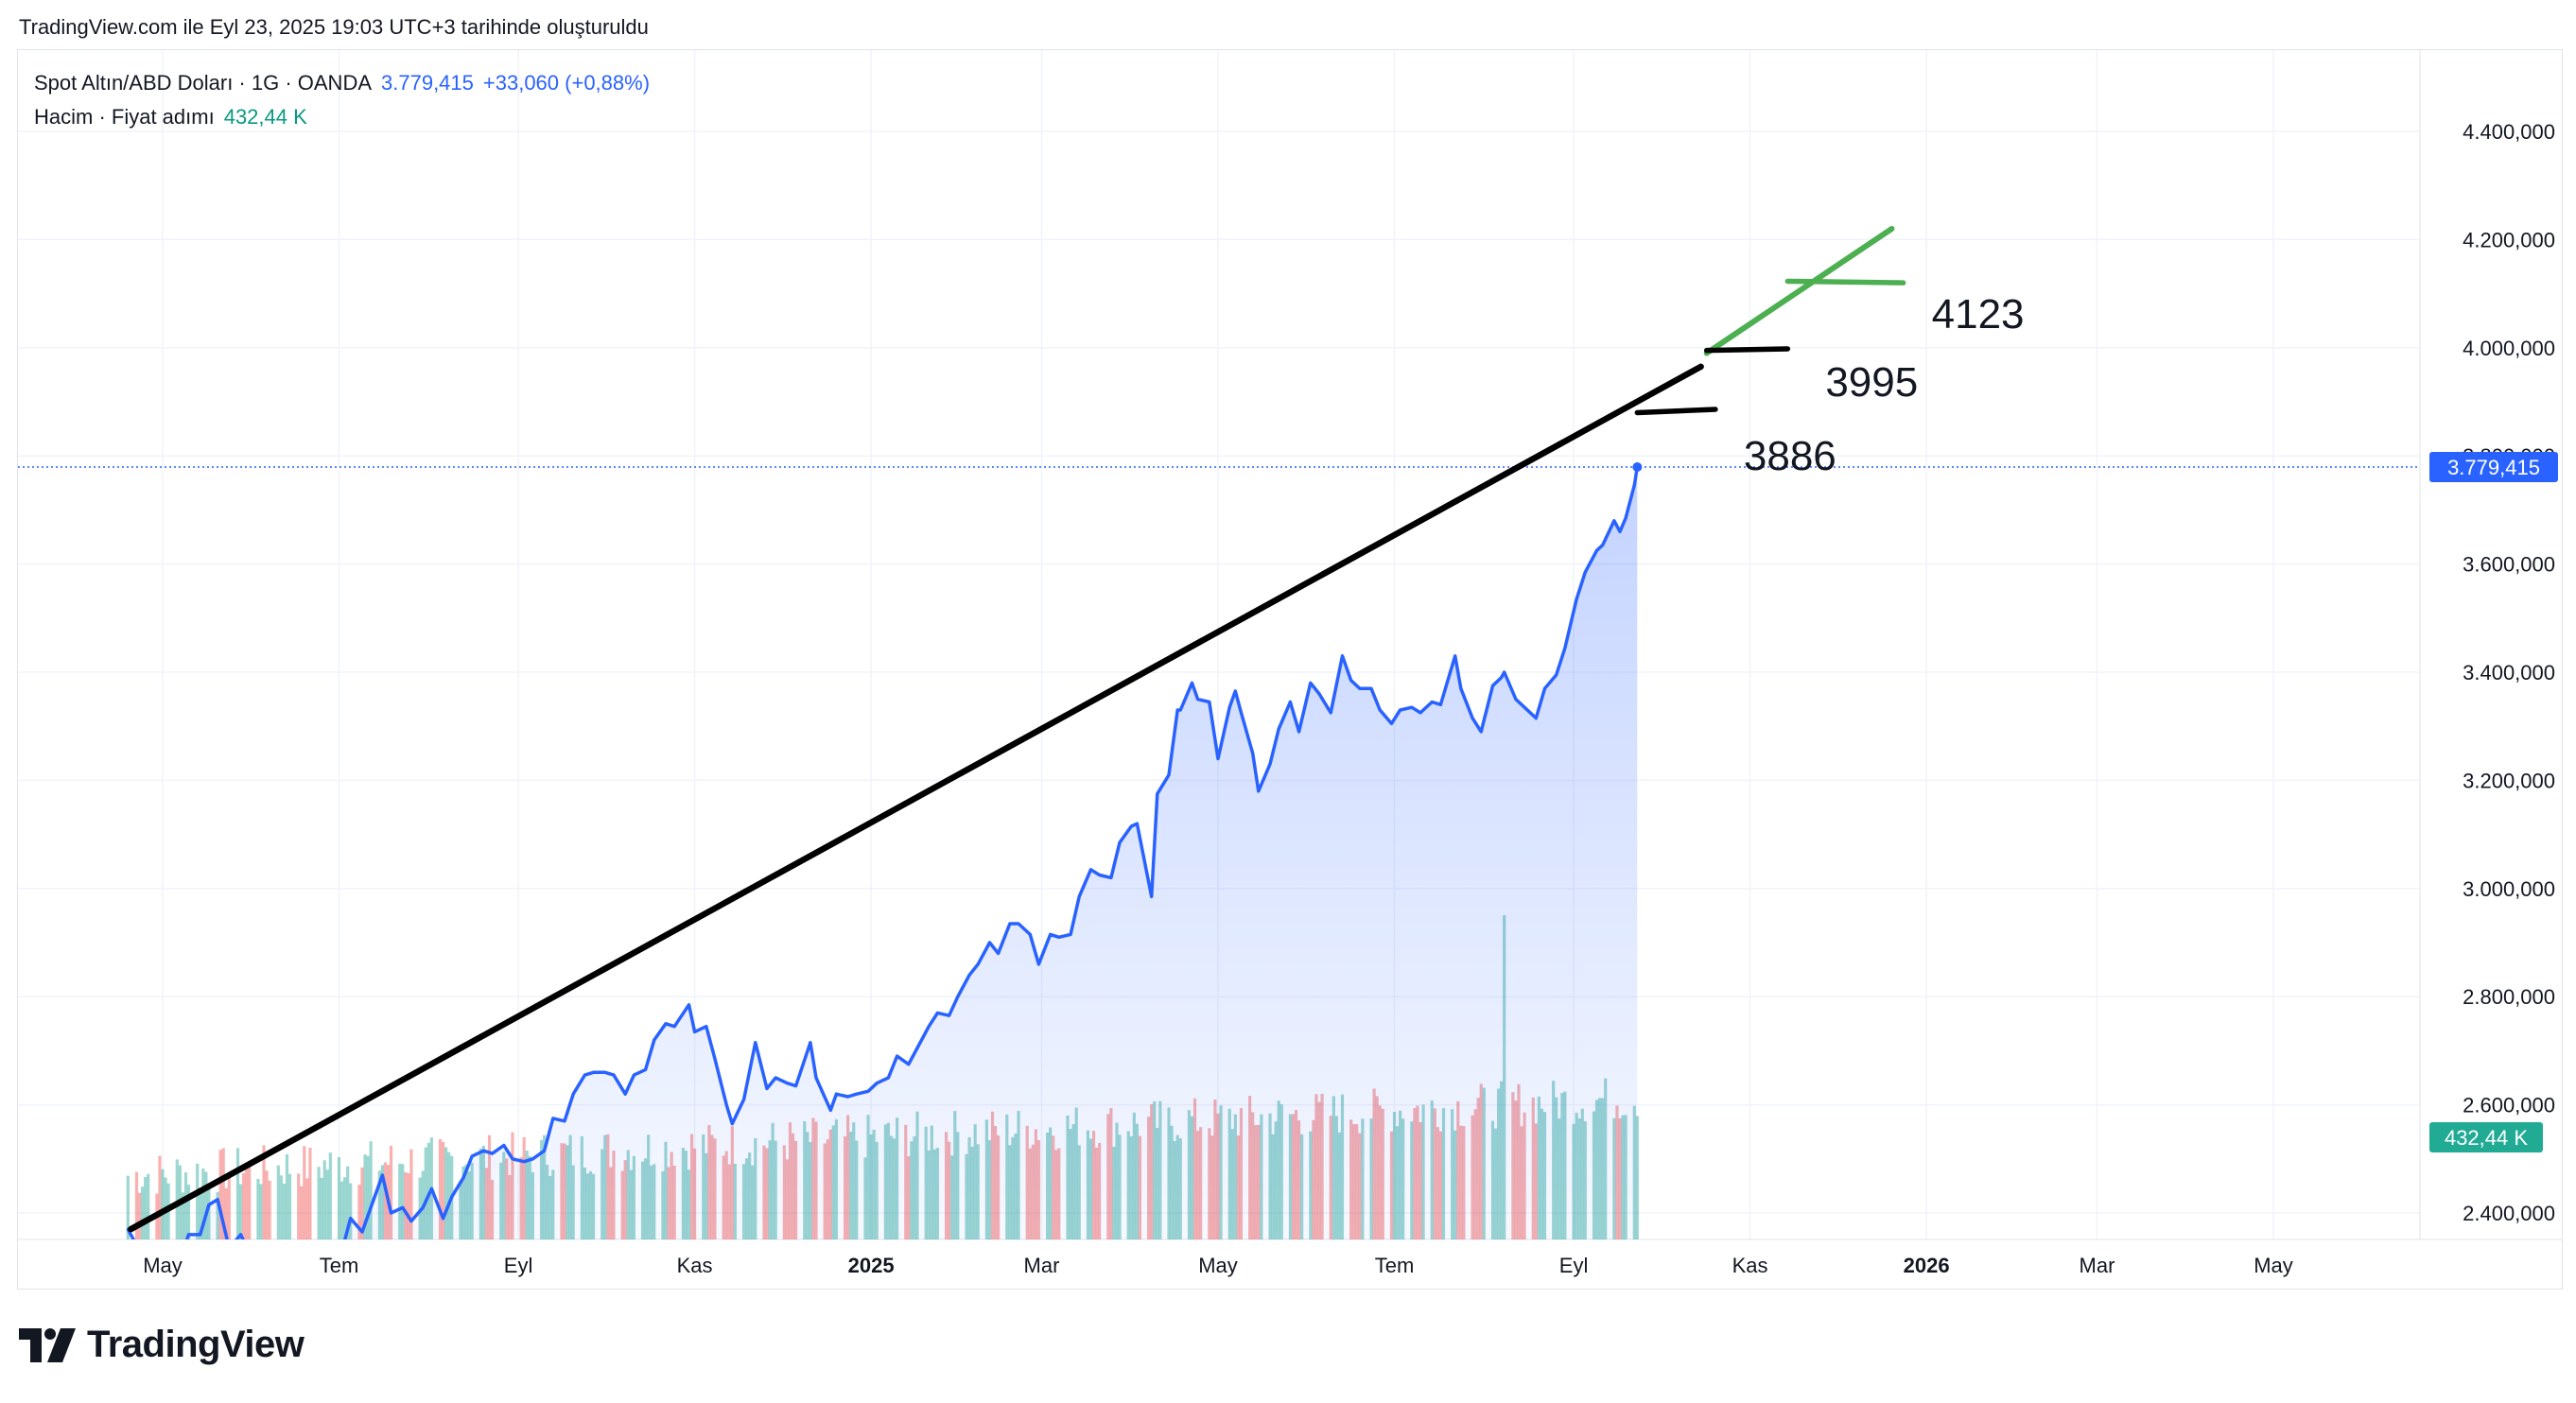 This screenshot has height=1403, width=2576. What do you see at coordinates (2493, 466) in the screenshot?
I see `last-price-tag` at bounding box center [2493, 466].